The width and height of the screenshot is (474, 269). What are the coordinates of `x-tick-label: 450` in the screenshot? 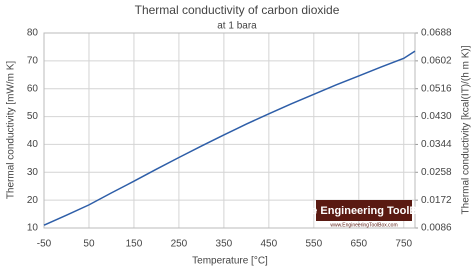 It's located at (269, 244).